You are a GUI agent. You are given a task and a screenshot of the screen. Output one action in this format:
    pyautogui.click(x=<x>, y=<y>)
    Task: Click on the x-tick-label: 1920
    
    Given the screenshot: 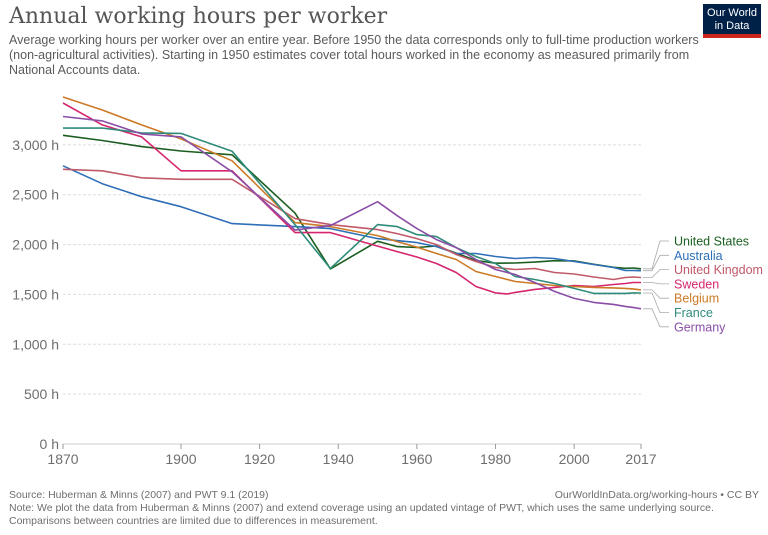 What is the action you would take?
    pyautogui.click(x=259, y=459)
    